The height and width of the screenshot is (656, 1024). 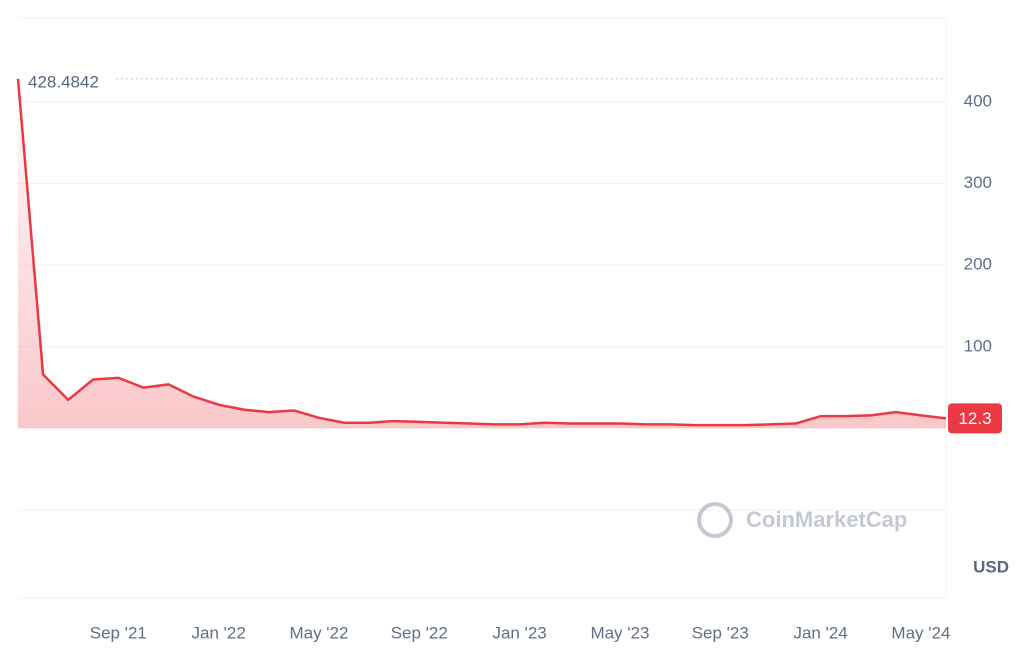 I want to click on x-tick-label: Jan '23, so click(x=519, y=632).